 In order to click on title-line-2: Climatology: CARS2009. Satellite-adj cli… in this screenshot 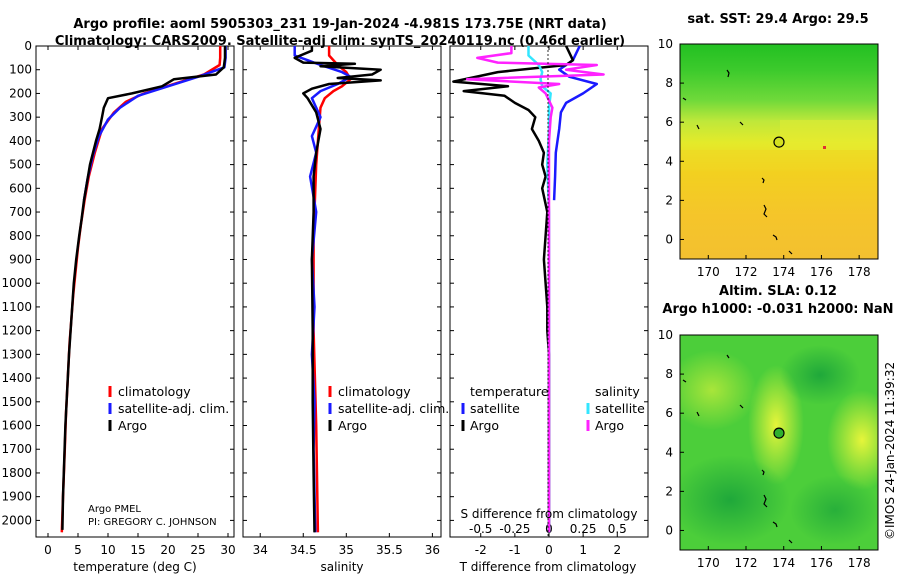, I will do `click(340, 41)`.